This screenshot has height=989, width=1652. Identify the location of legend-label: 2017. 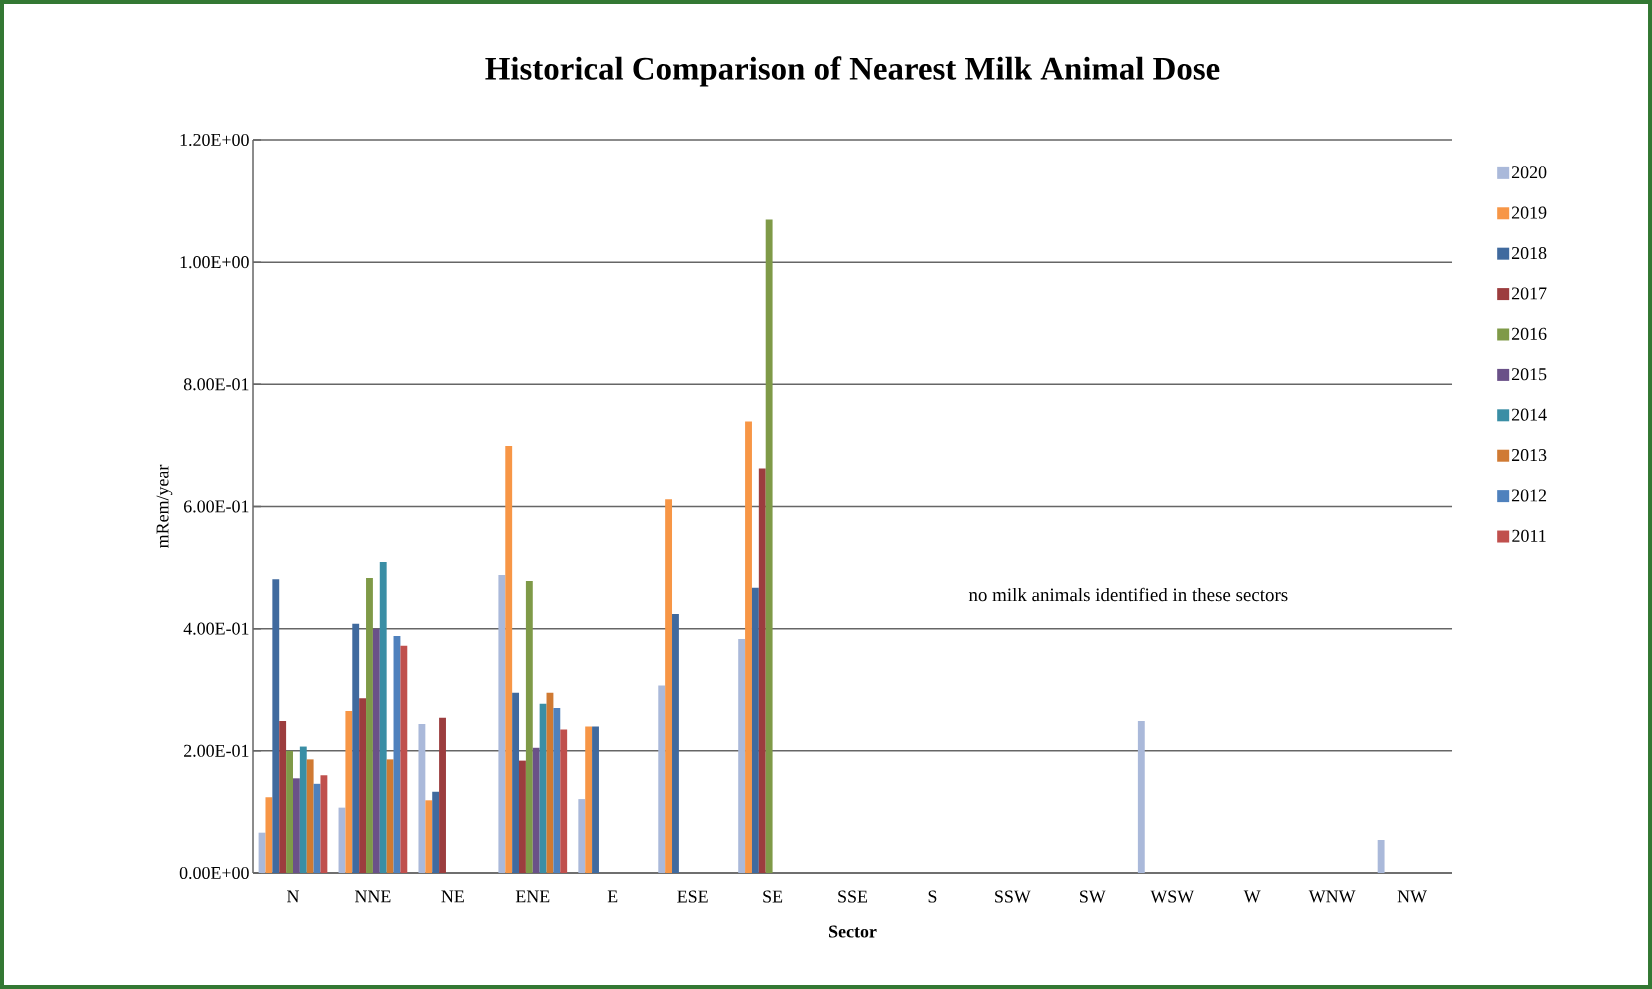
(1529, 293).